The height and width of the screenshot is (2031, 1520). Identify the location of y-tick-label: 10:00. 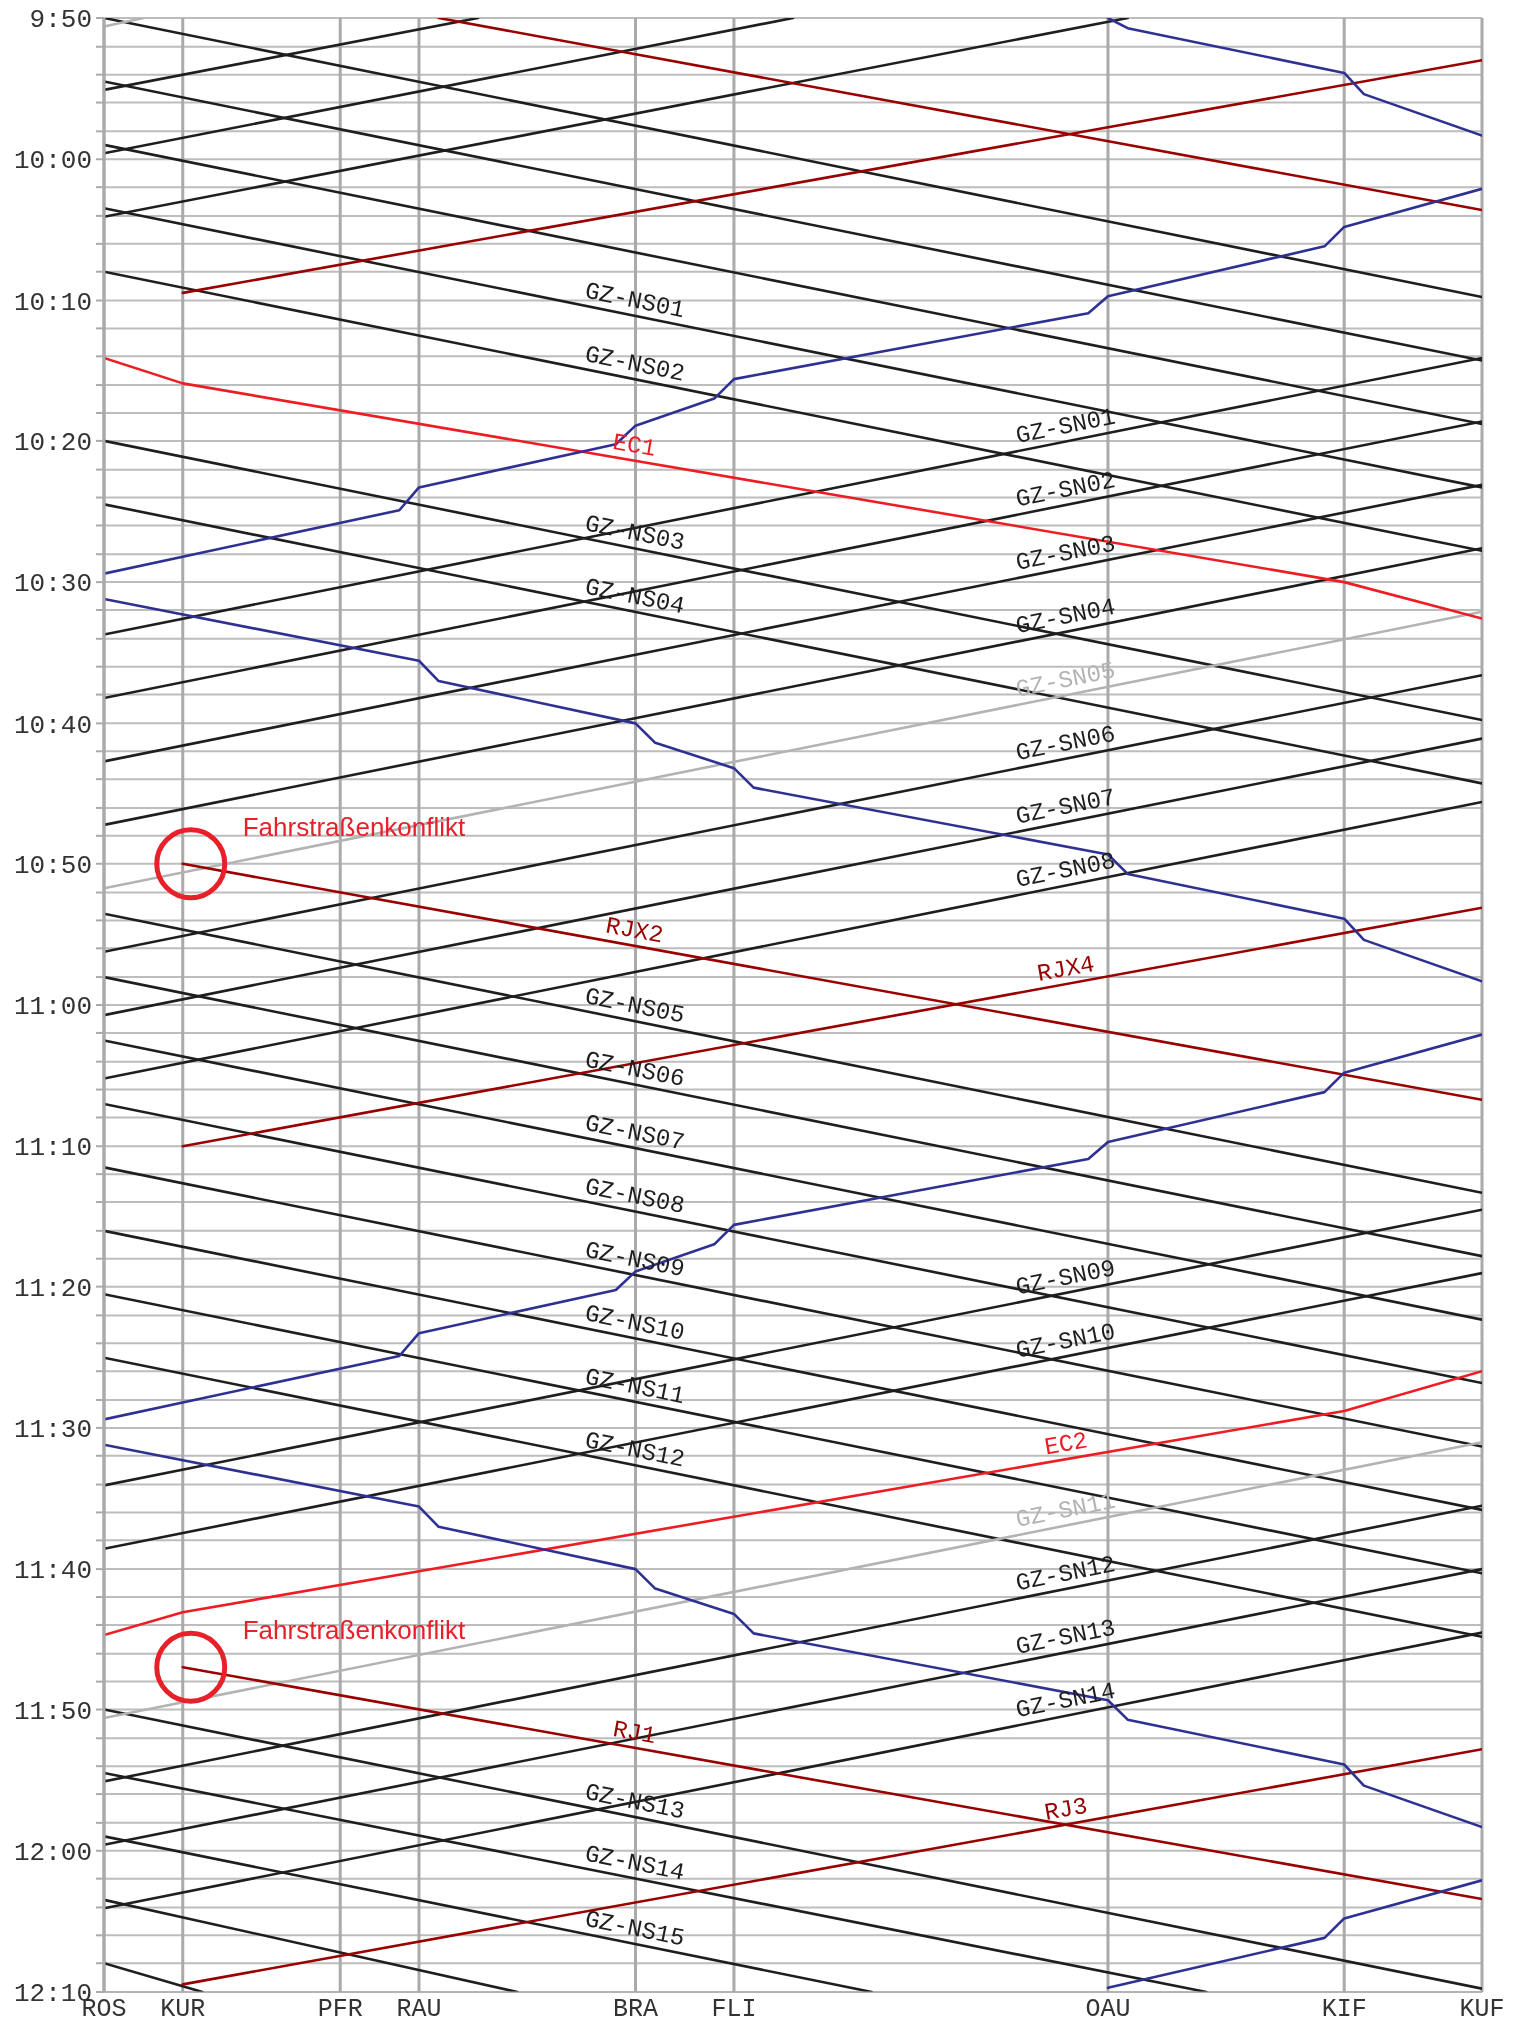
(52, 161).